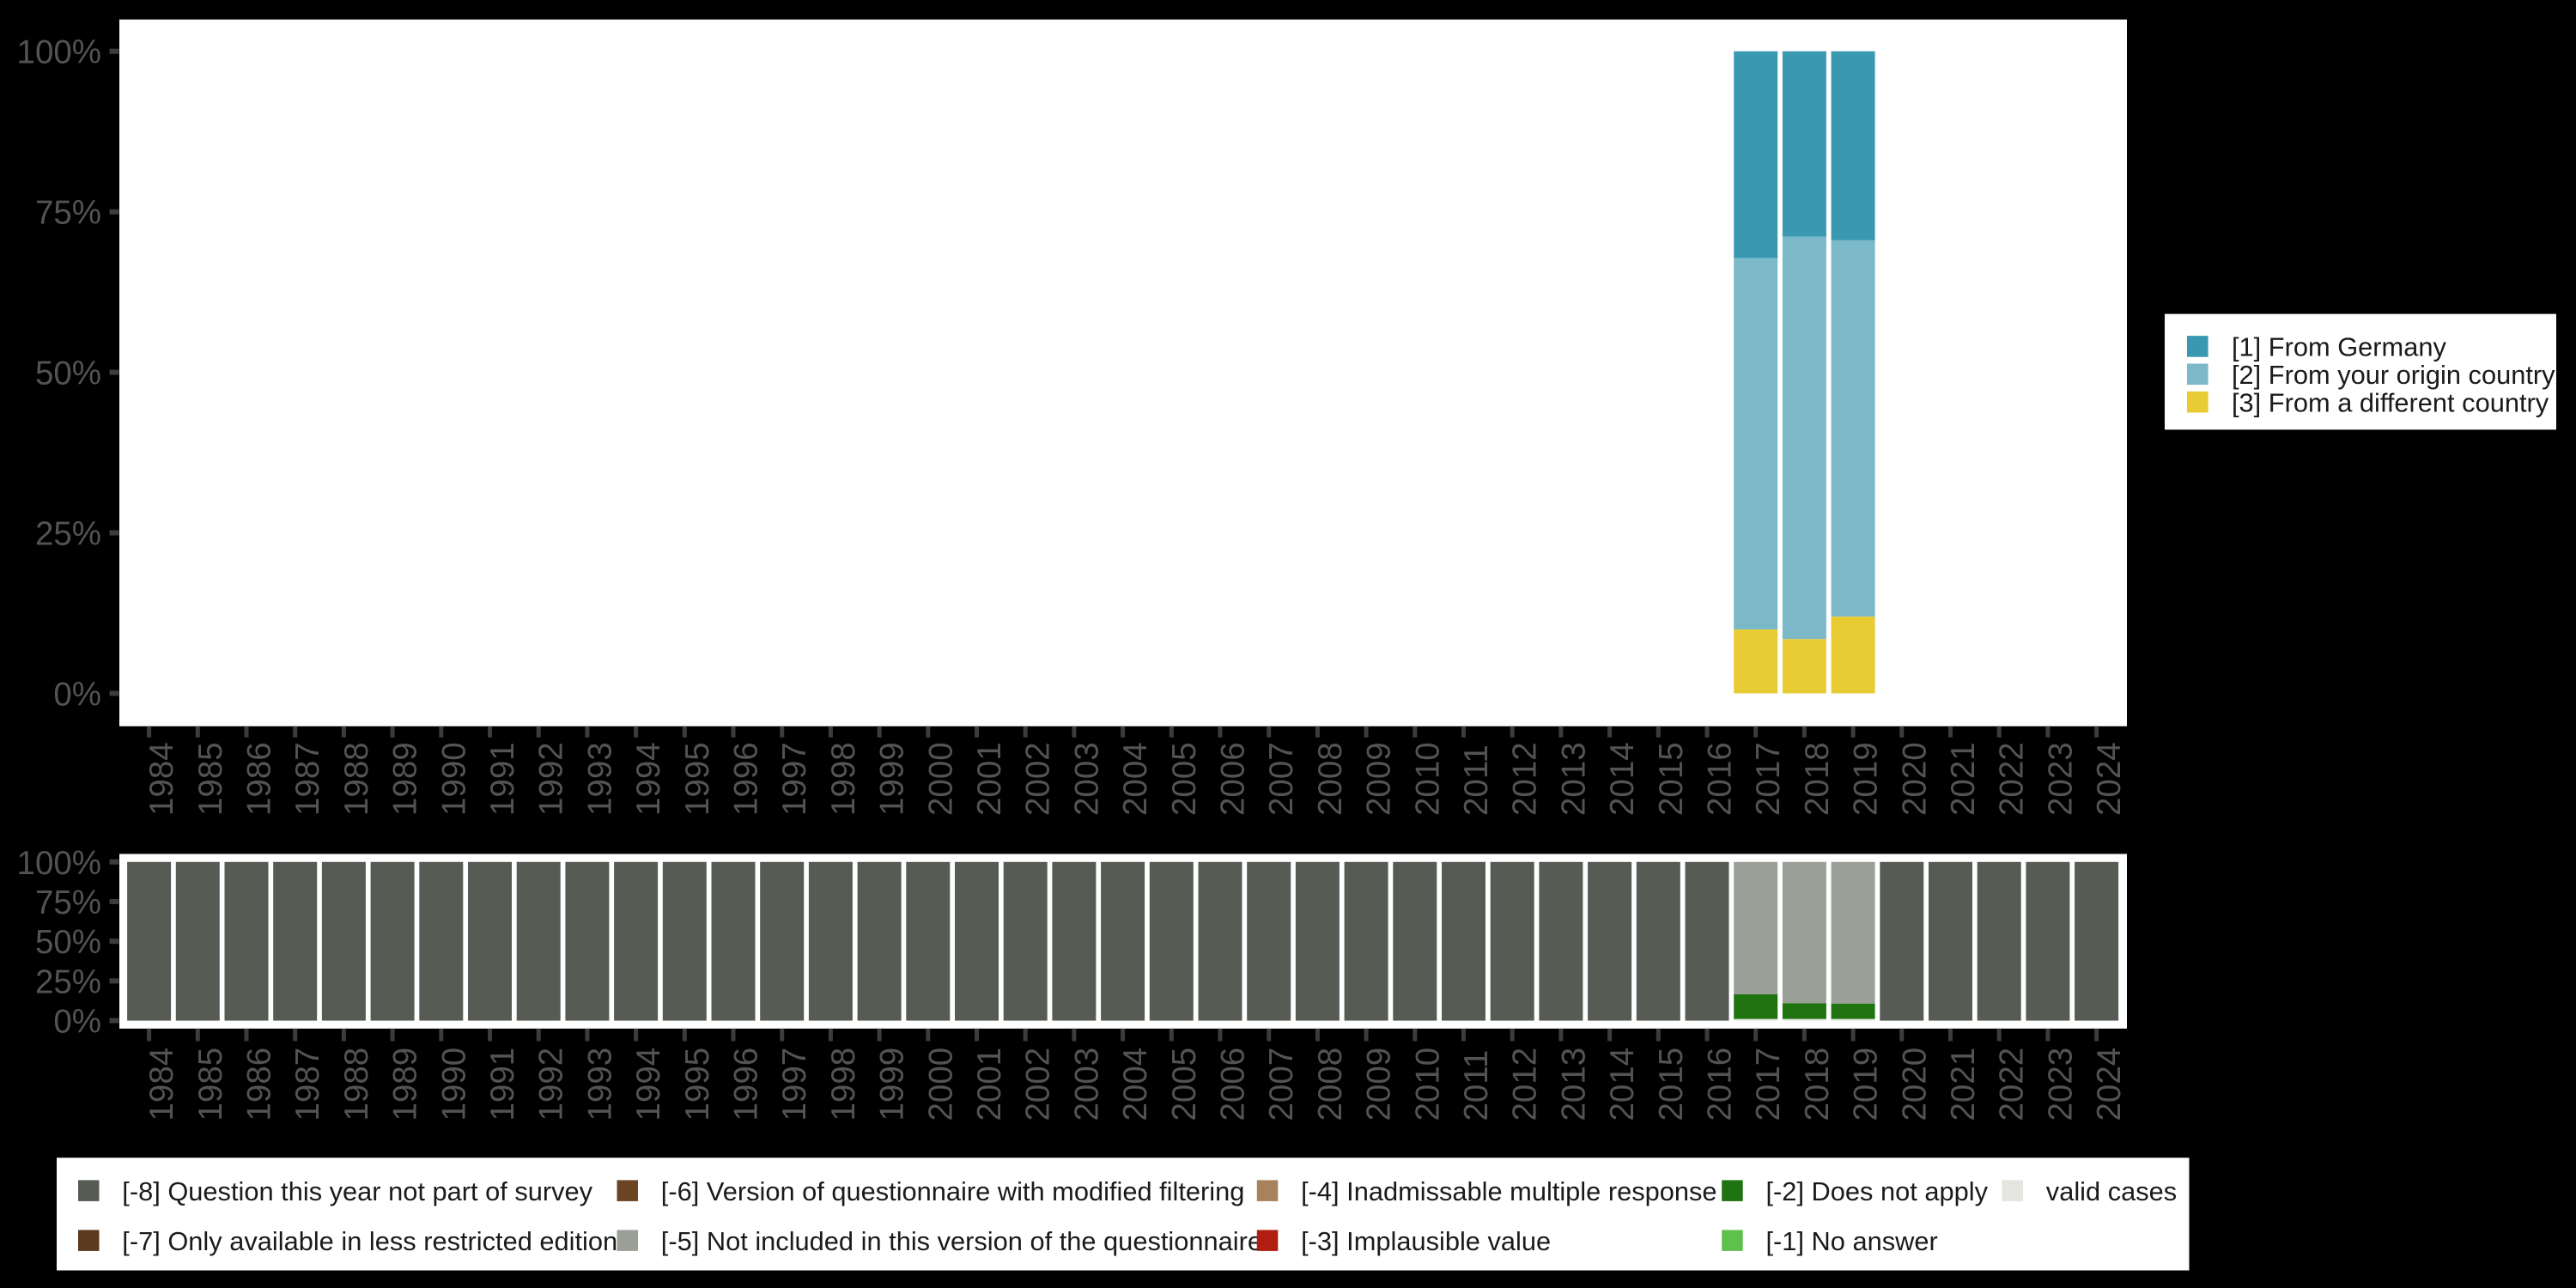 Image resolution: width=2576 pixels, height=1288 pixels. Describe the element at coordinates (1878, 1191) in the screenshot. I see `svg-text: [-2] Does not apply` at that location.